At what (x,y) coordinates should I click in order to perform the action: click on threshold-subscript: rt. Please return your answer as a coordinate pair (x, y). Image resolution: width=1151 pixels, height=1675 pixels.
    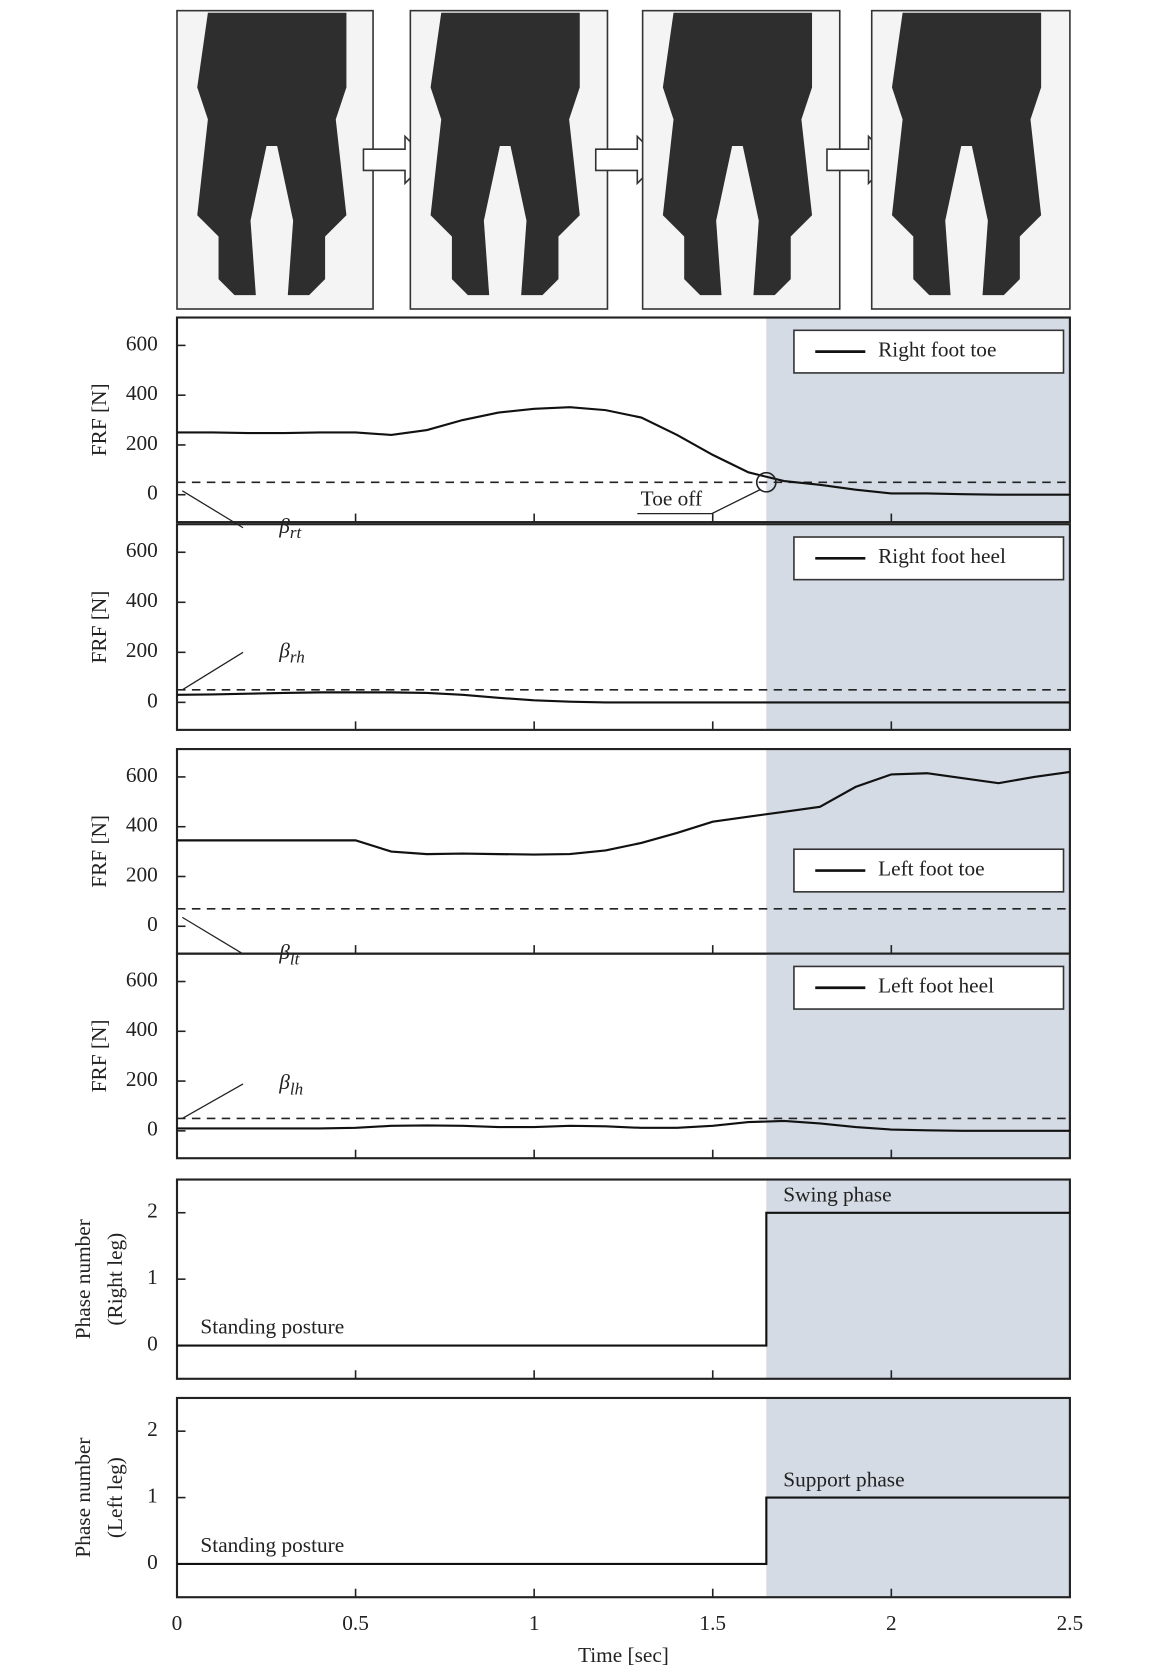
    Looking at the image, I should click on (296, 532).